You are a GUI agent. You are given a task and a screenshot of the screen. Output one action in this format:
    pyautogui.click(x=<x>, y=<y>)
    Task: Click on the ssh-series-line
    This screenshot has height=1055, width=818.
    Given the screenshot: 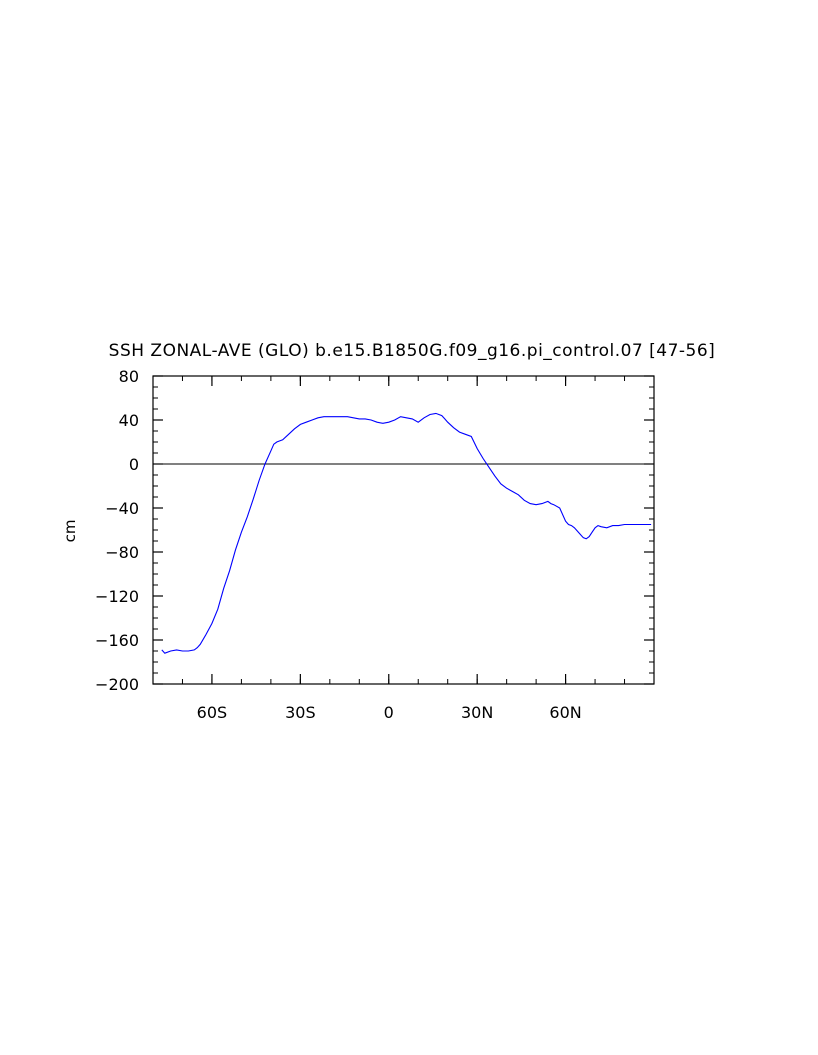 What is the action you would take?
    pyautogui.click(x=406, y=533)
    